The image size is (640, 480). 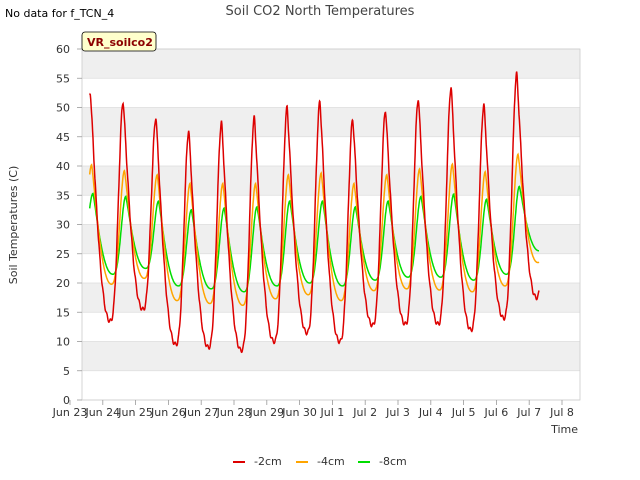 I want to click on x-axis-label: Time, so click(x=564, y=429).